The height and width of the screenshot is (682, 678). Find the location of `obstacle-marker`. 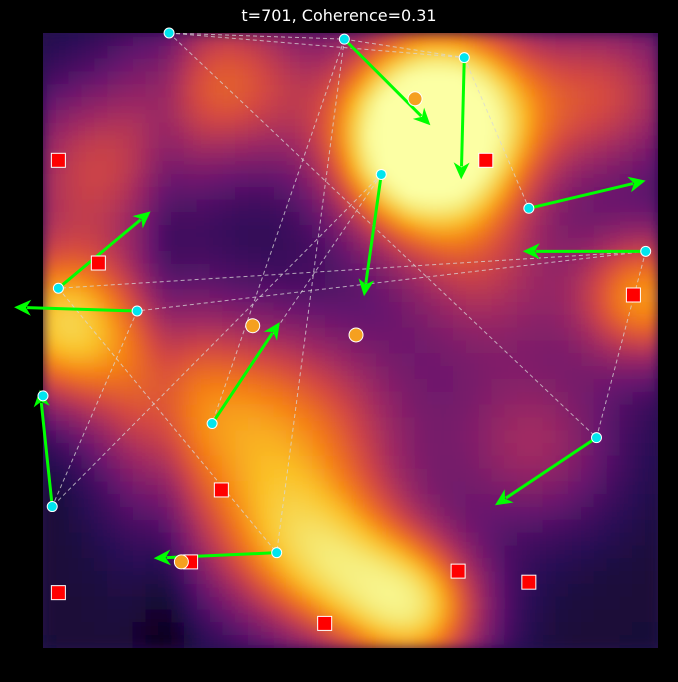

obstacle-marker is located at coordinates (58, 160).